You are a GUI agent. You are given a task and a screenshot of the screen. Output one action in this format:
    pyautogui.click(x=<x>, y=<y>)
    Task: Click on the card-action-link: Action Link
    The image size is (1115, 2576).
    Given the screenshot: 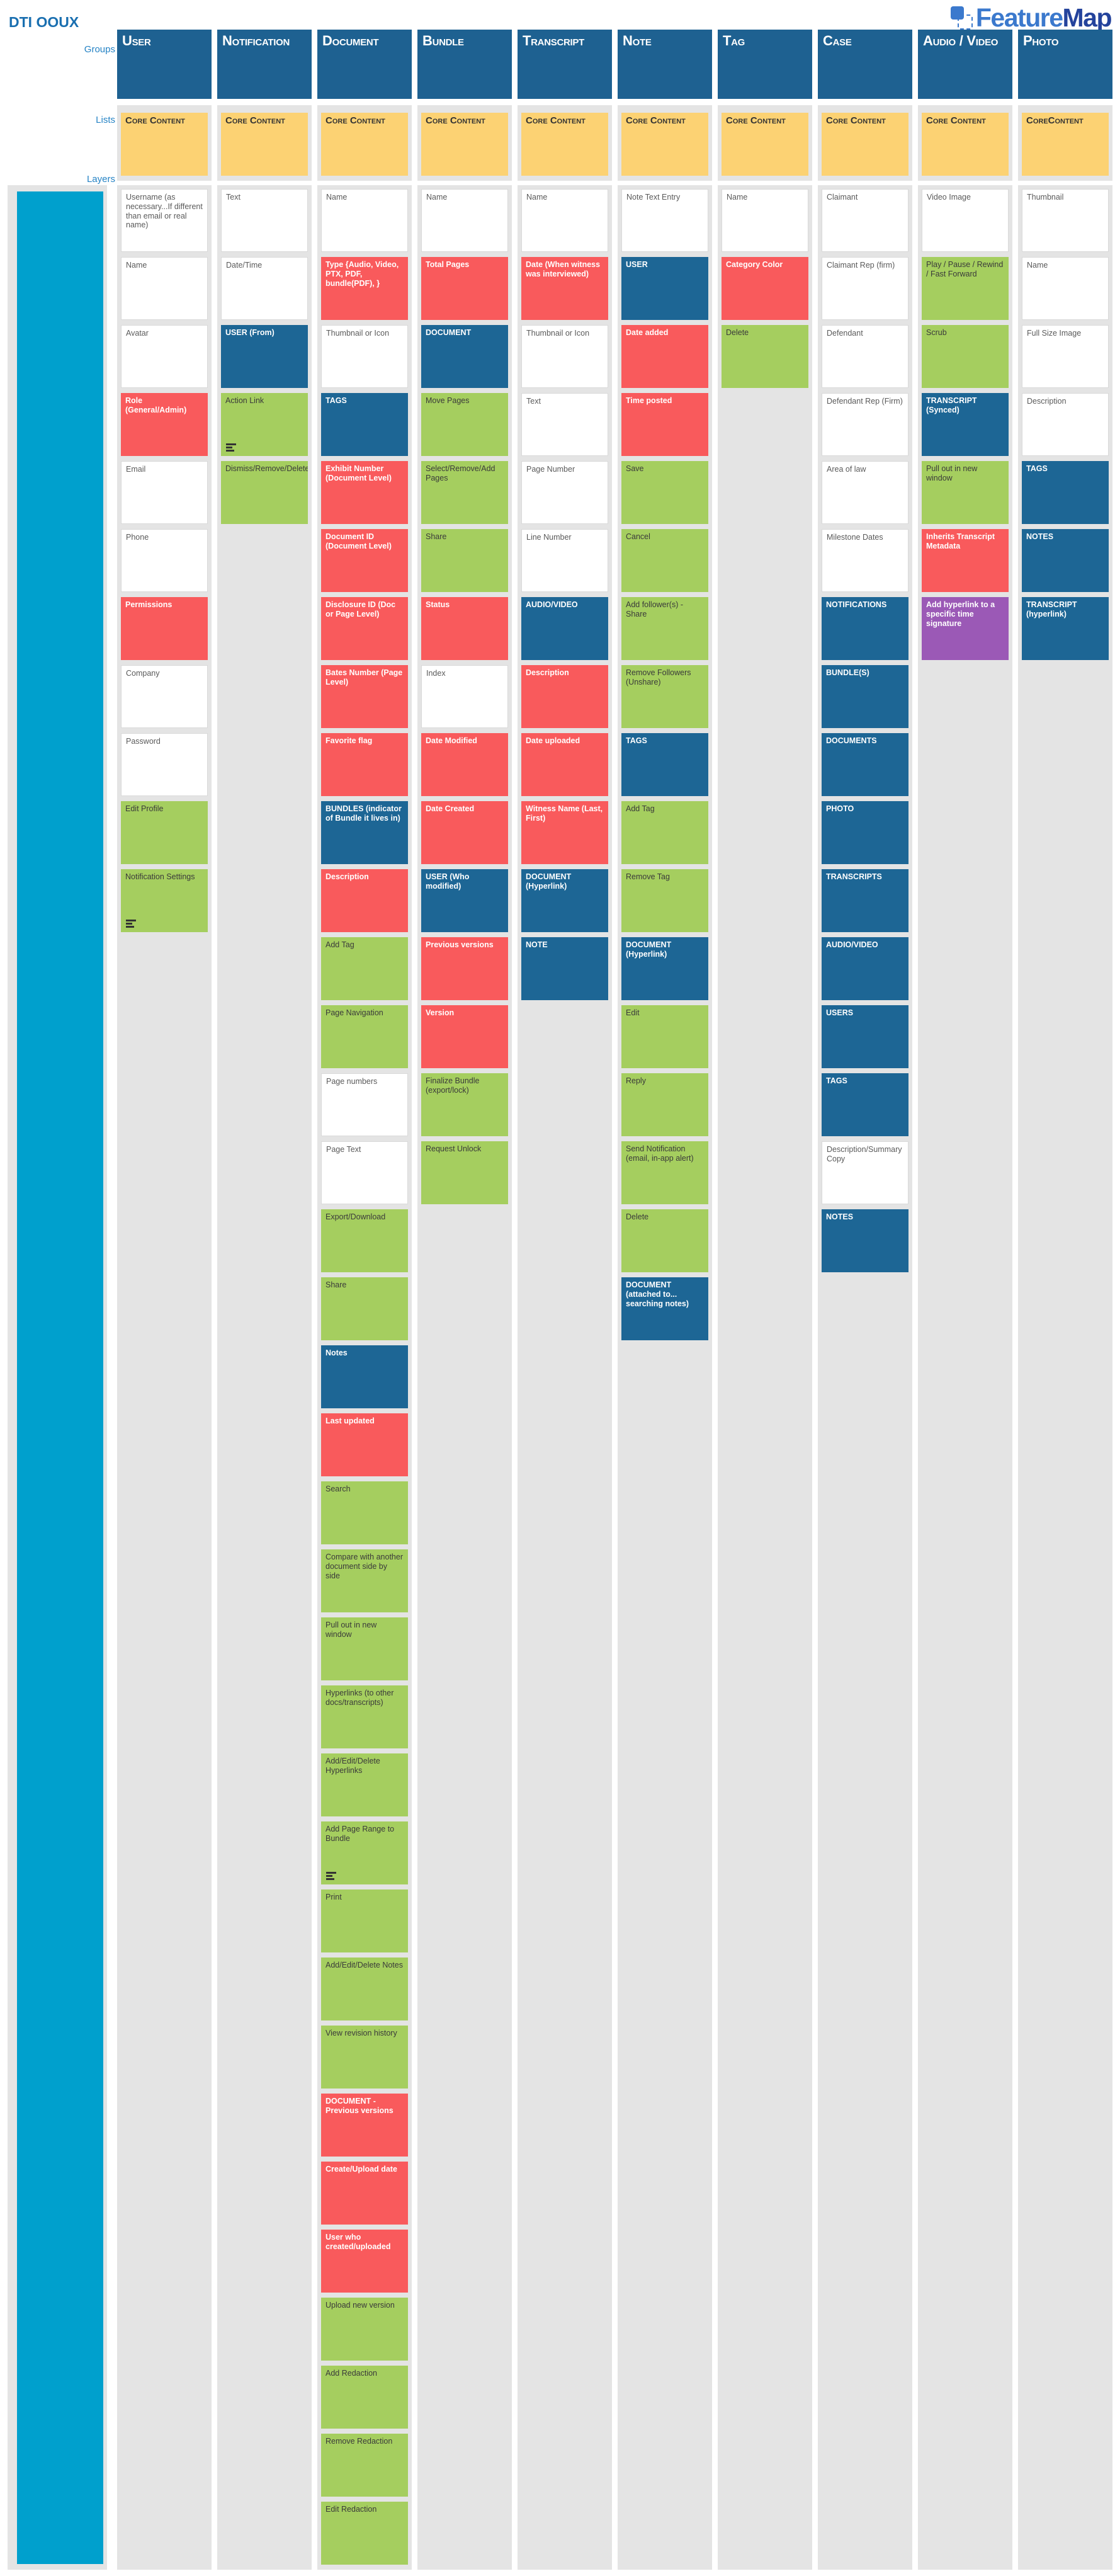 What is the action you would take?
    pyautogui.click(x=264, y=424)
    